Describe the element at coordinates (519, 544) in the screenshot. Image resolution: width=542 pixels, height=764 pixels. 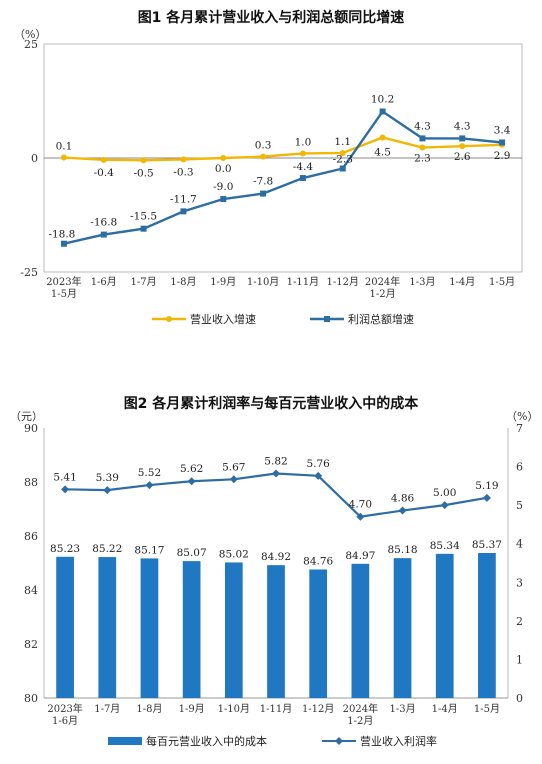
I see `chart2-right-tick: 4` at that location.